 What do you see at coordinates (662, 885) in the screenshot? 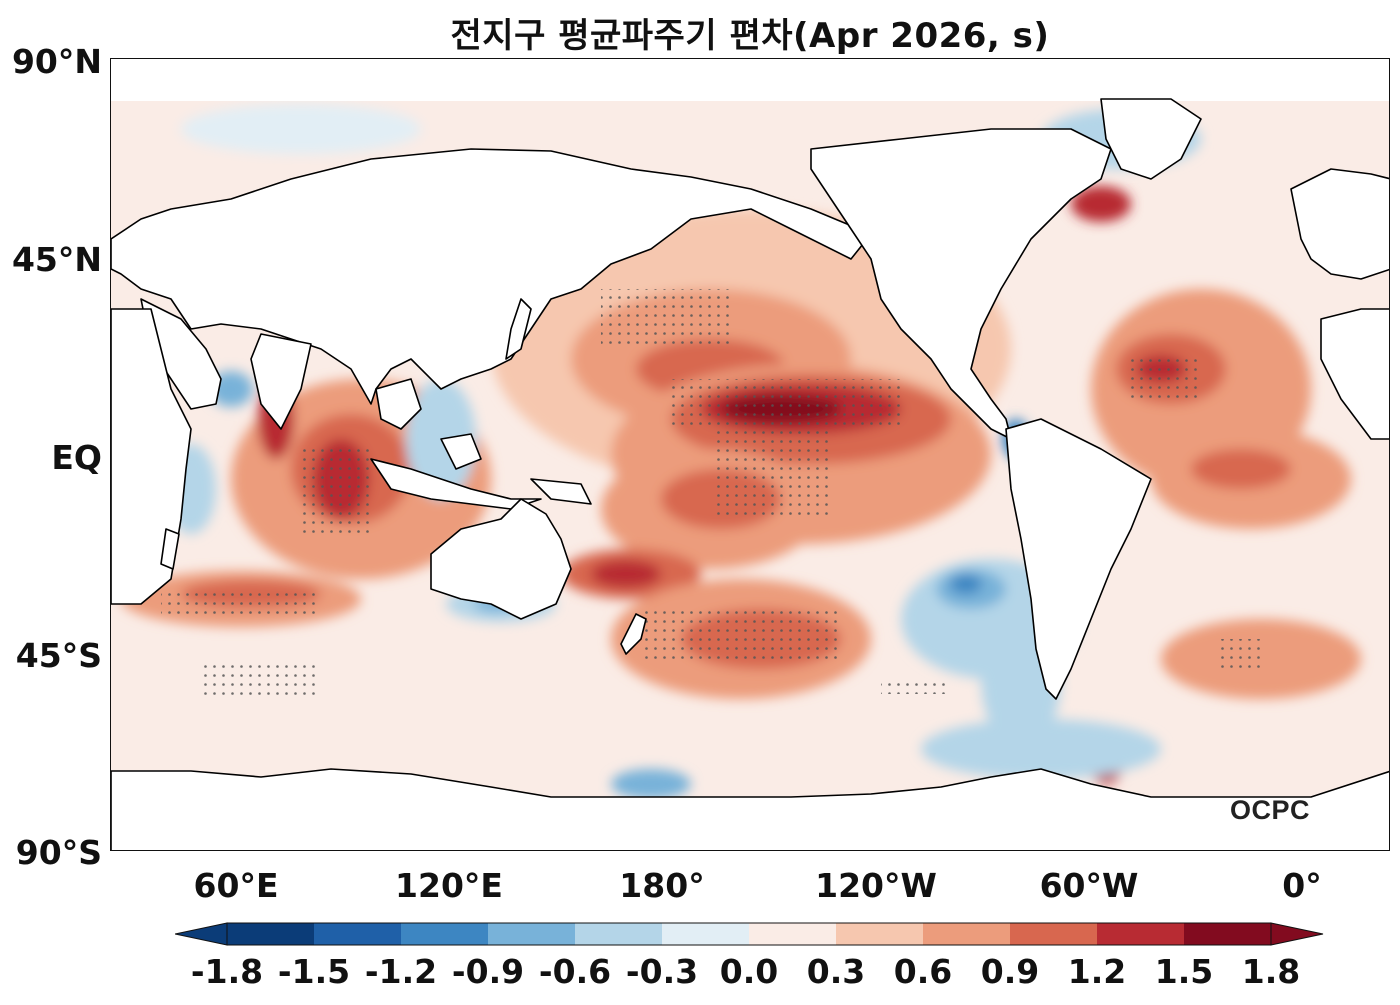
I see `lon-label-180: 180°` at bounding box center [662, 885].